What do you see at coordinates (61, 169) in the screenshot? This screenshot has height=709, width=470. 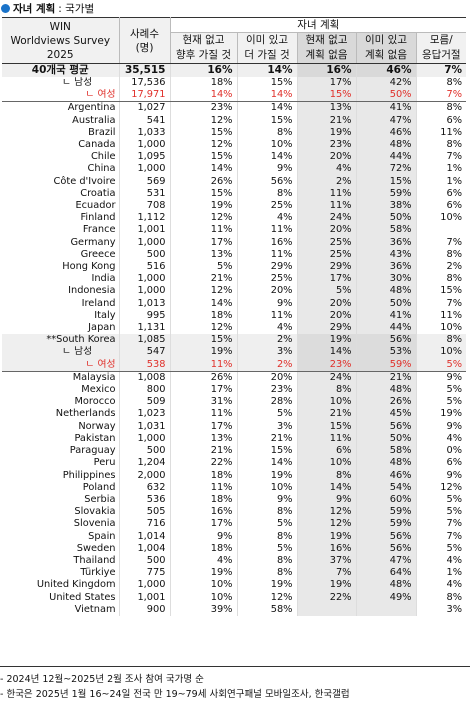 I see `country-name: China` at bounding box center [61, 169].